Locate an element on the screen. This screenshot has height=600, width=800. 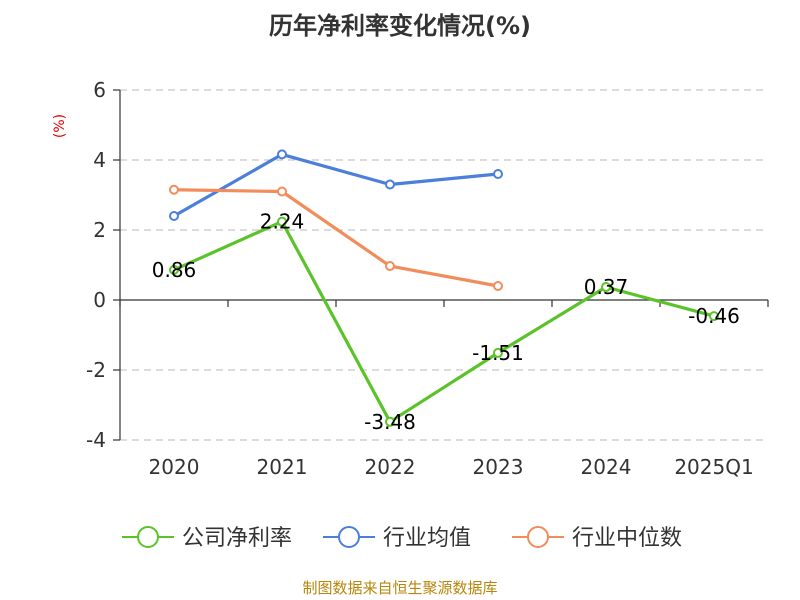
legend-label: 公司净利率 is located at coordinates (237, 538).